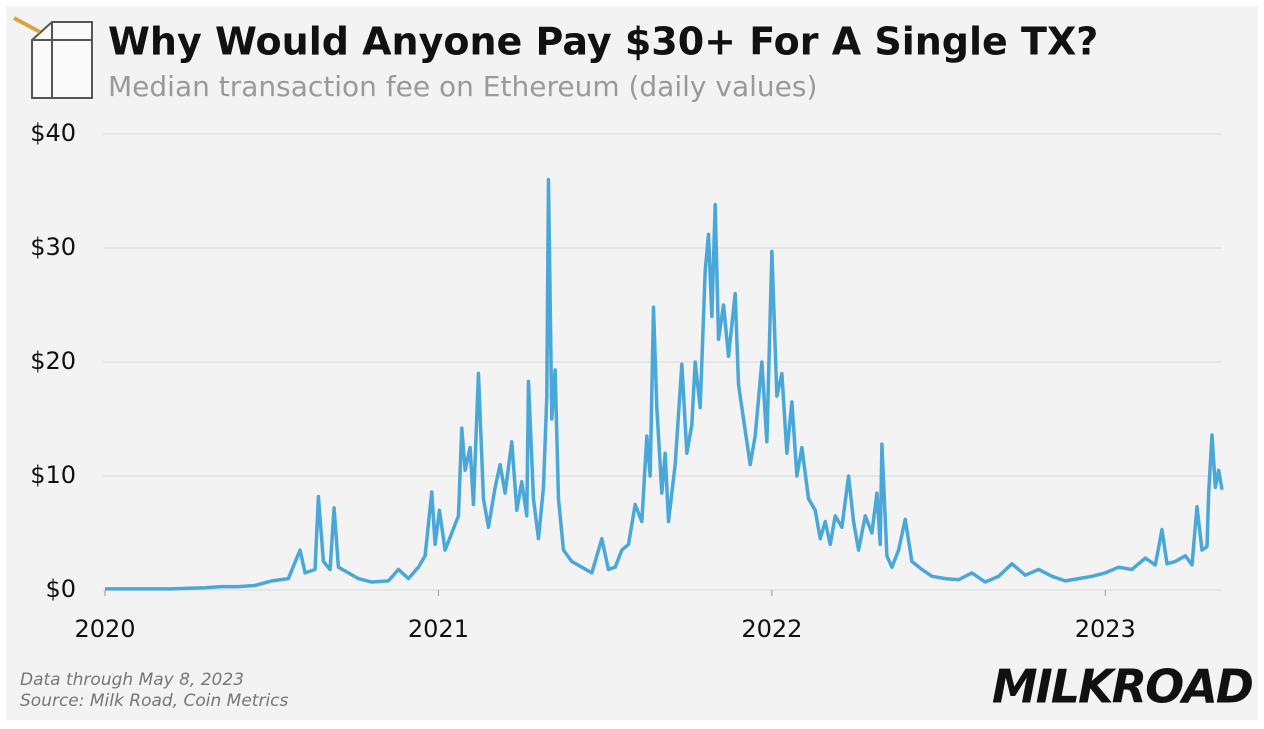  Describe the element at coordinates (154, 701) in the screenshot. I see `footnote: Source: Milk Road, Coin Metrics` at that location.